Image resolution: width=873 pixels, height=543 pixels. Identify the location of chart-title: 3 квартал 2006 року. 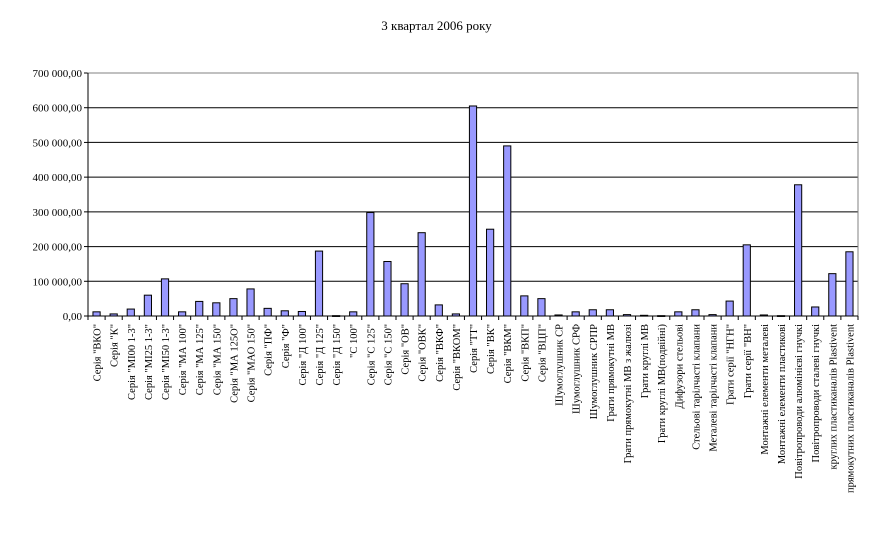
(436, 25).